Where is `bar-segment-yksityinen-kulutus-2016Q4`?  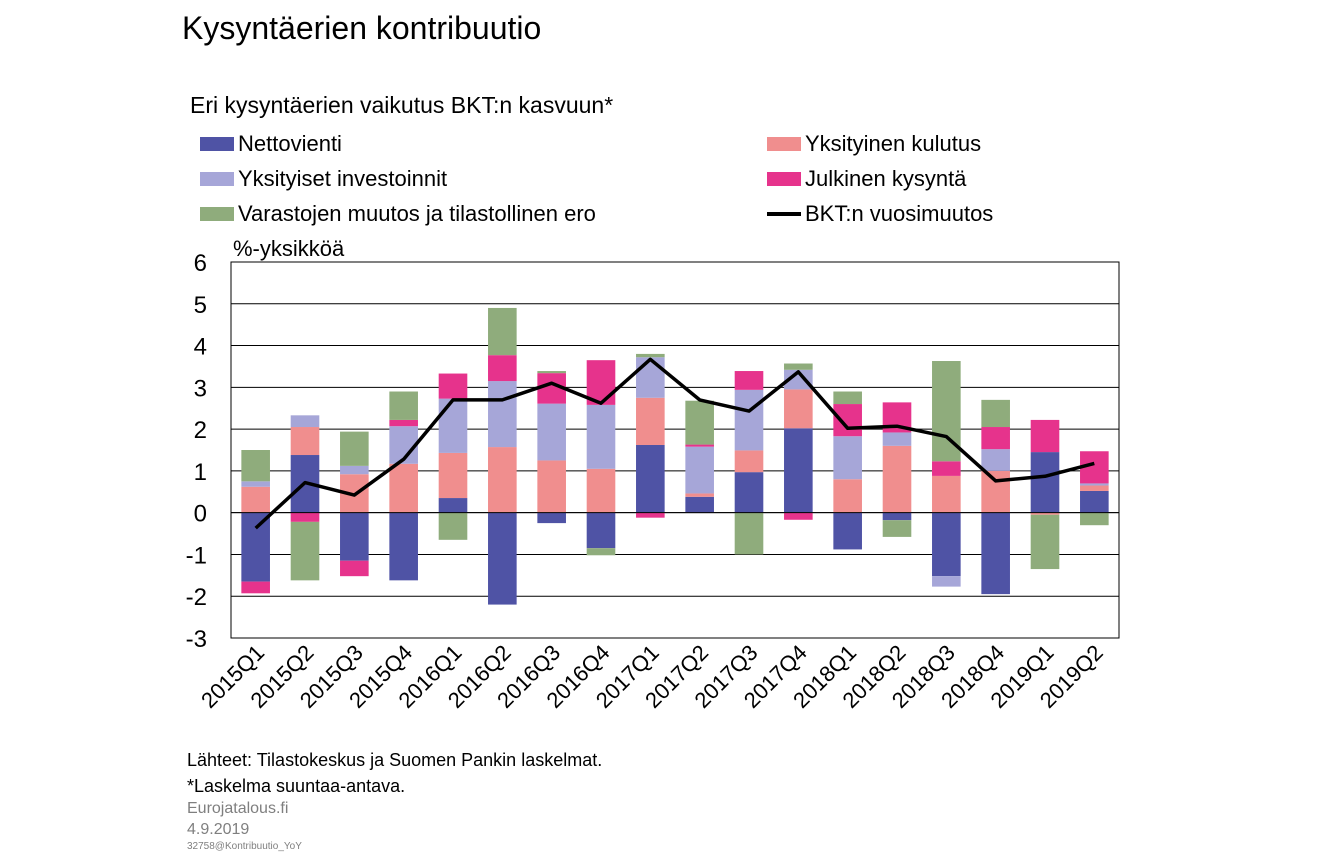
bar-segment-yksityinen-kulutus-2016Q4 is located at coordinates (601, 490).